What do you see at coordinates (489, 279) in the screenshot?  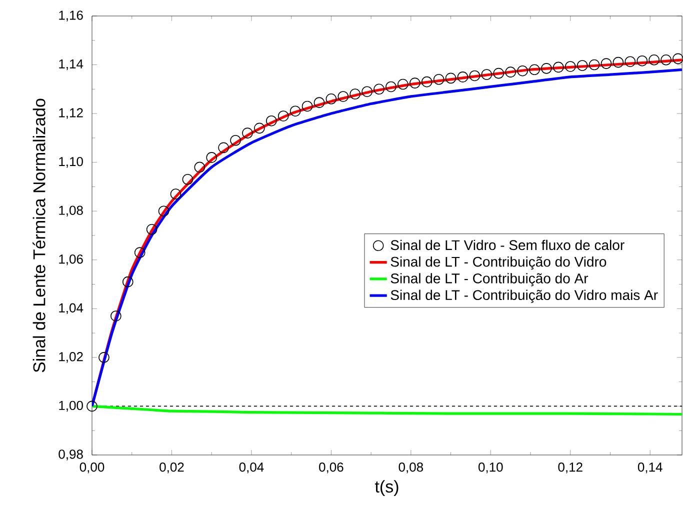 I see `legend-label: Sinal de LT - Contribuição do Ar` at bounding box center [489, 279].